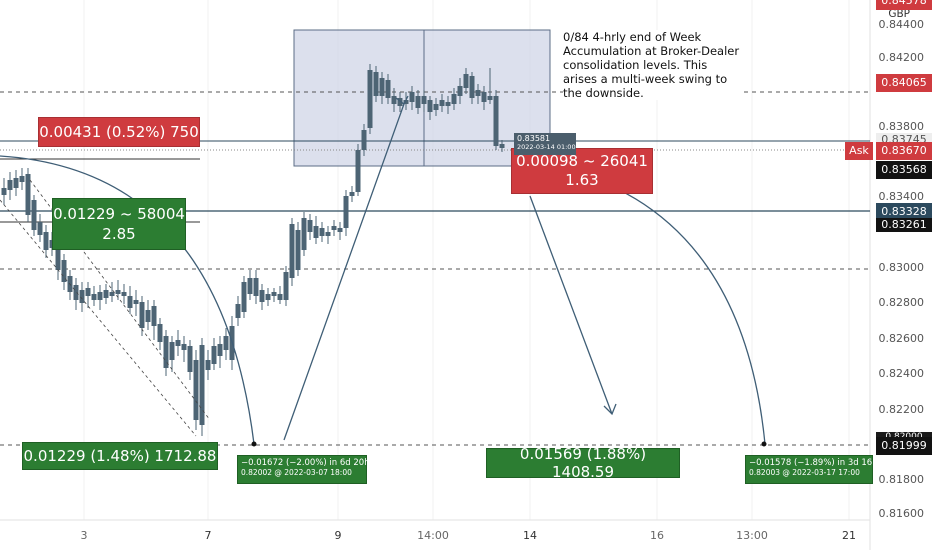 The image size is (932, 550). Describe the element at coordinates (904, 170) in the screenshot. I see `price-badge-83568: 0.83568` at that location.